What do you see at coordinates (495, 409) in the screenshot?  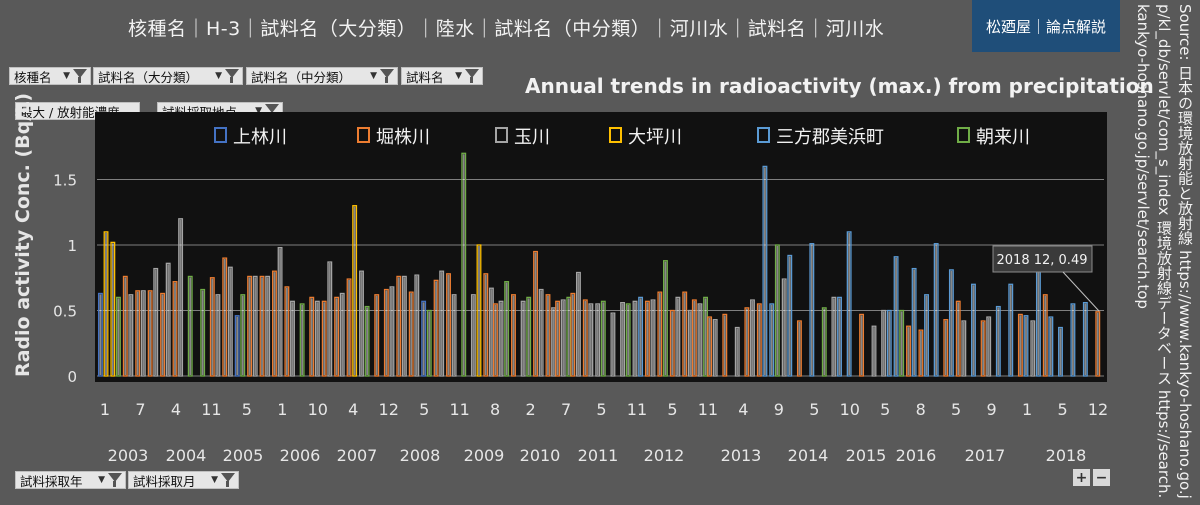 I see `x-tick-label-month: 8` at bounding box center [495, 409].